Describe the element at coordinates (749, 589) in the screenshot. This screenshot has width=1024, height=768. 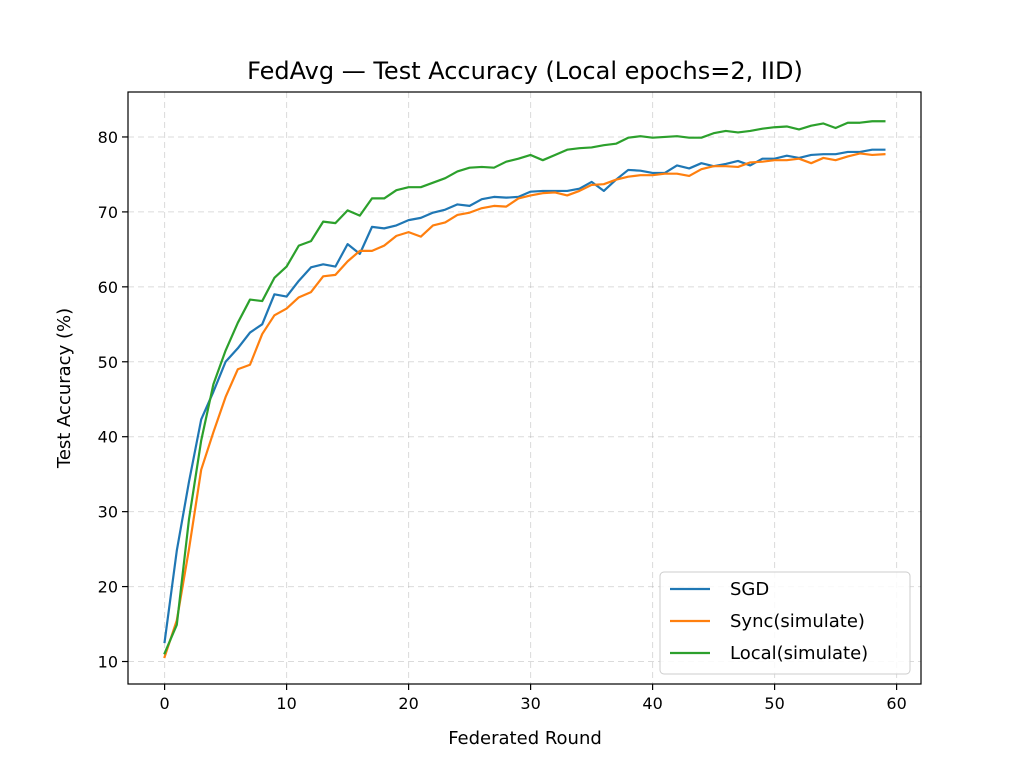
I see `legend-label-0: SGD` at that location.